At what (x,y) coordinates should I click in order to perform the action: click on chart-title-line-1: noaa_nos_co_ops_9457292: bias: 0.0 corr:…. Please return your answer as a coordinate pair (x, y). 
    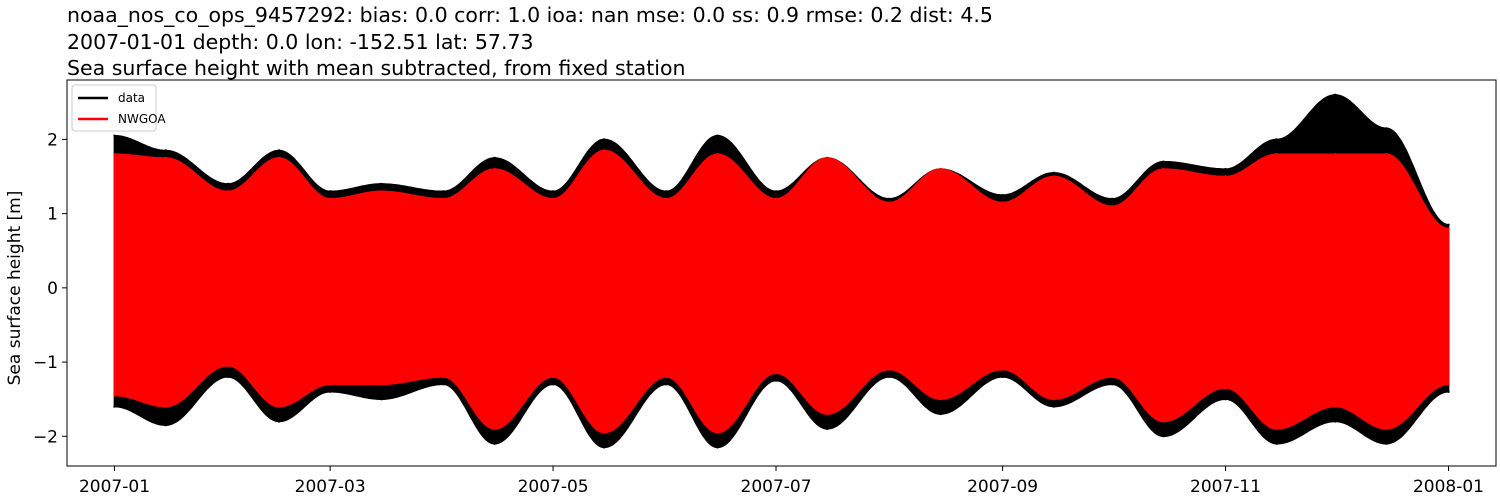
    Looking at the image, I should click on (530, 15).